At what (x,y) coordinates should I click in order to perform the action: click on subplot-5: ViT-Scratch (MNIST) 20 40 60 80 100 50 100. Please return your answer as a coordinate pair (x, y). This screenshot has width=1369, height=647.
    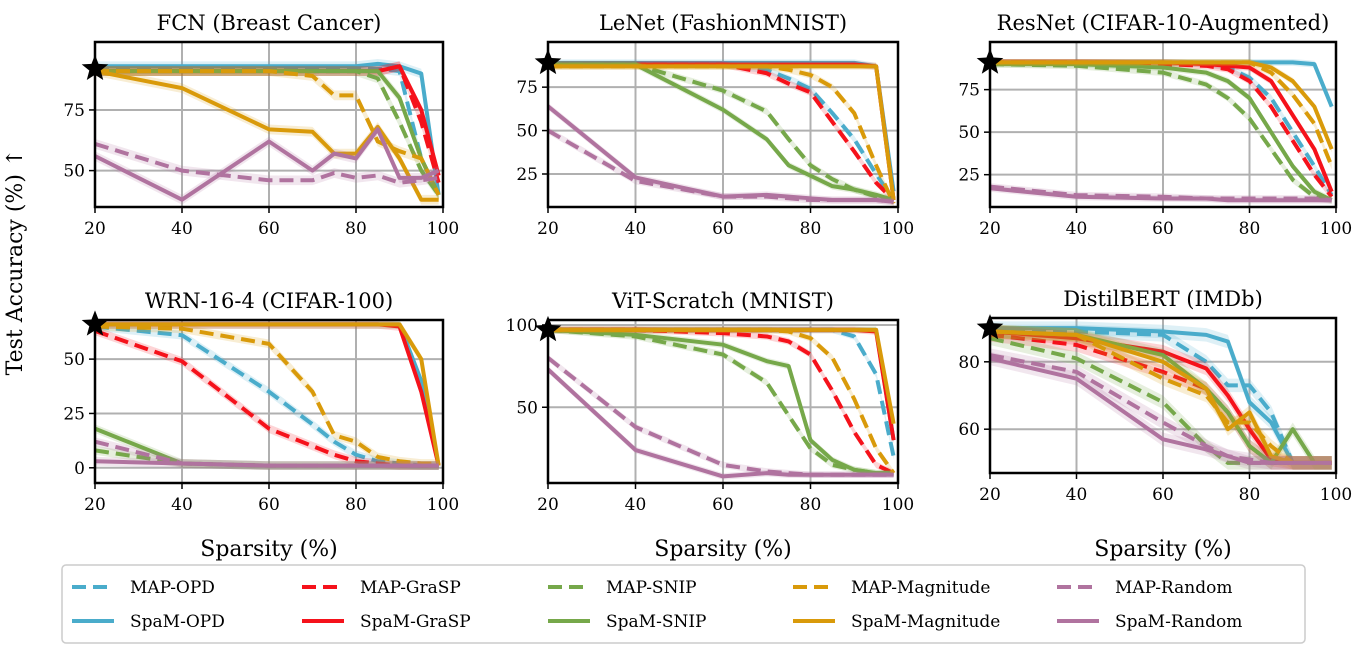
    Looking at the image, I should click on (710, 402).